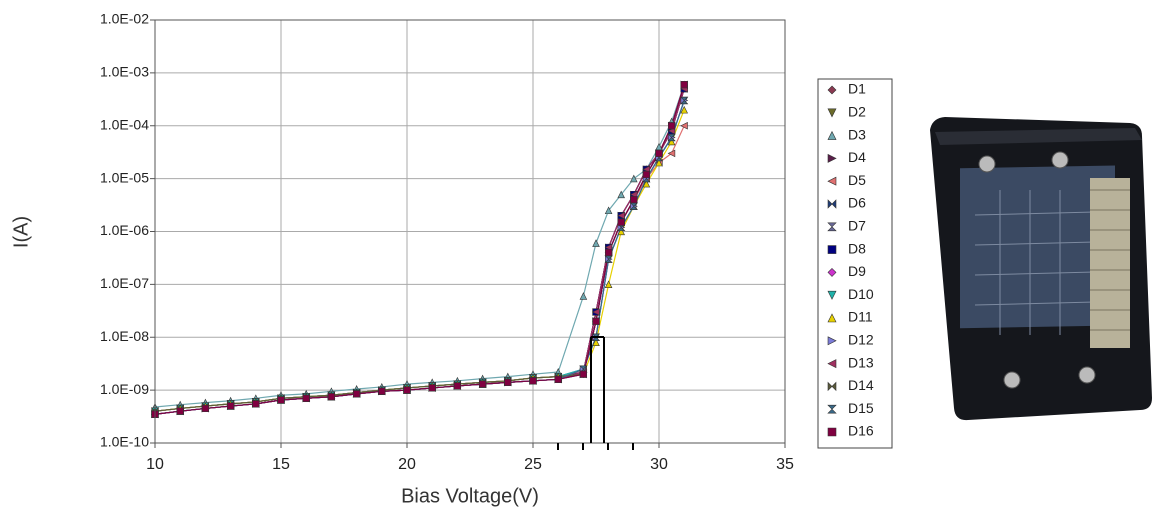 The width and height of the screenshot is (1166, 512). Describe the element at coordinates (857, 180) in the screenshot. I see `legend-label: D5` at that location.